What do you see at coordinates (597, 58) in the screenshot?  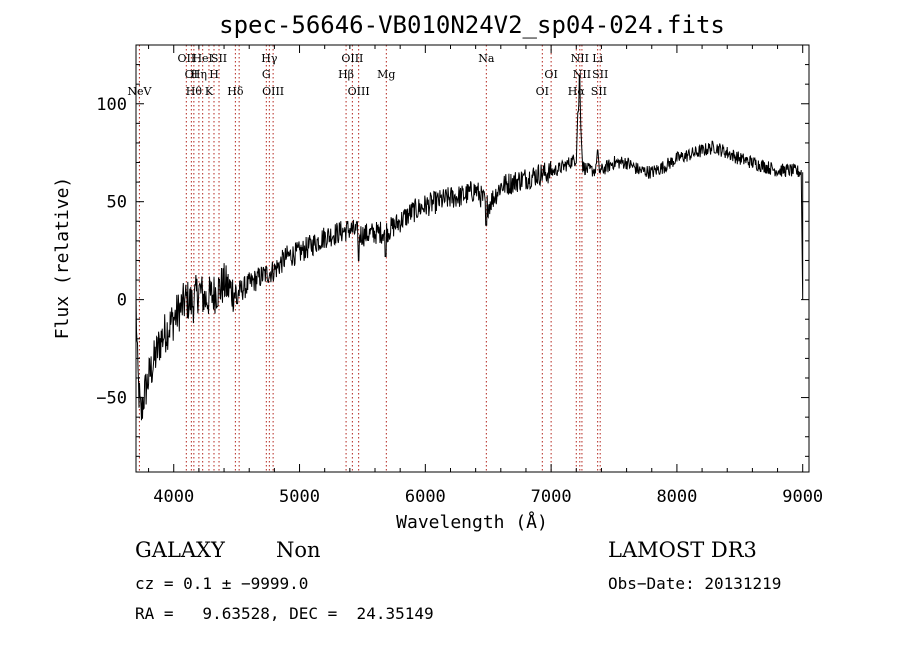 I see `line-label-24: Li` at bounding box center [597, 58].